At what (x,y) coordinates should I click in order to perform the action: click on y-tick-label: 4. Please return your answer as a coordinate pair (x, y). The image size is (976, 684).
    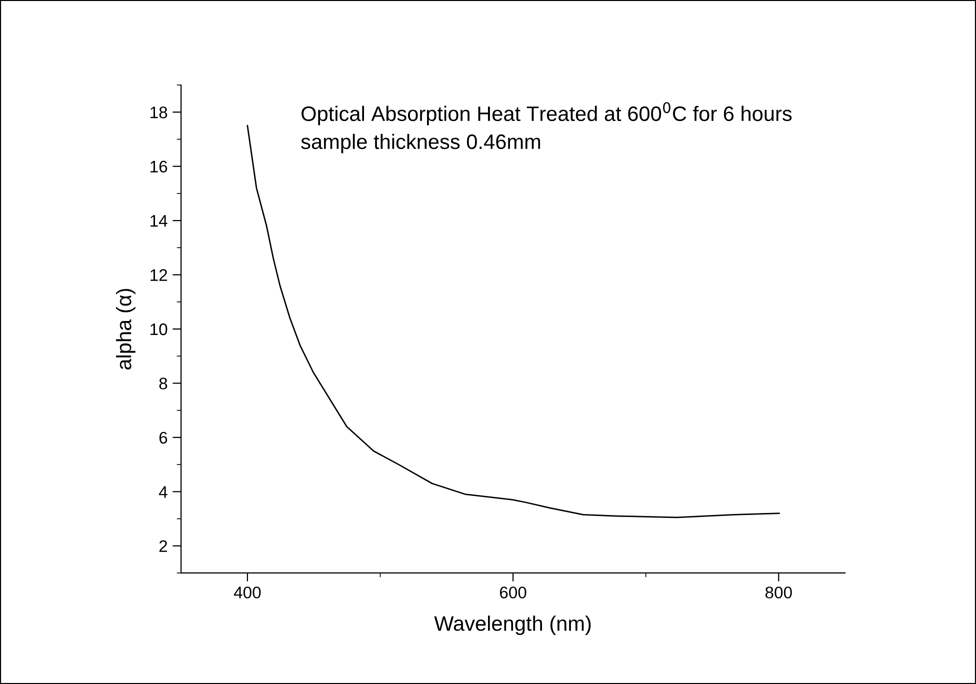
    Looking at the image, I should click on (163, 492).